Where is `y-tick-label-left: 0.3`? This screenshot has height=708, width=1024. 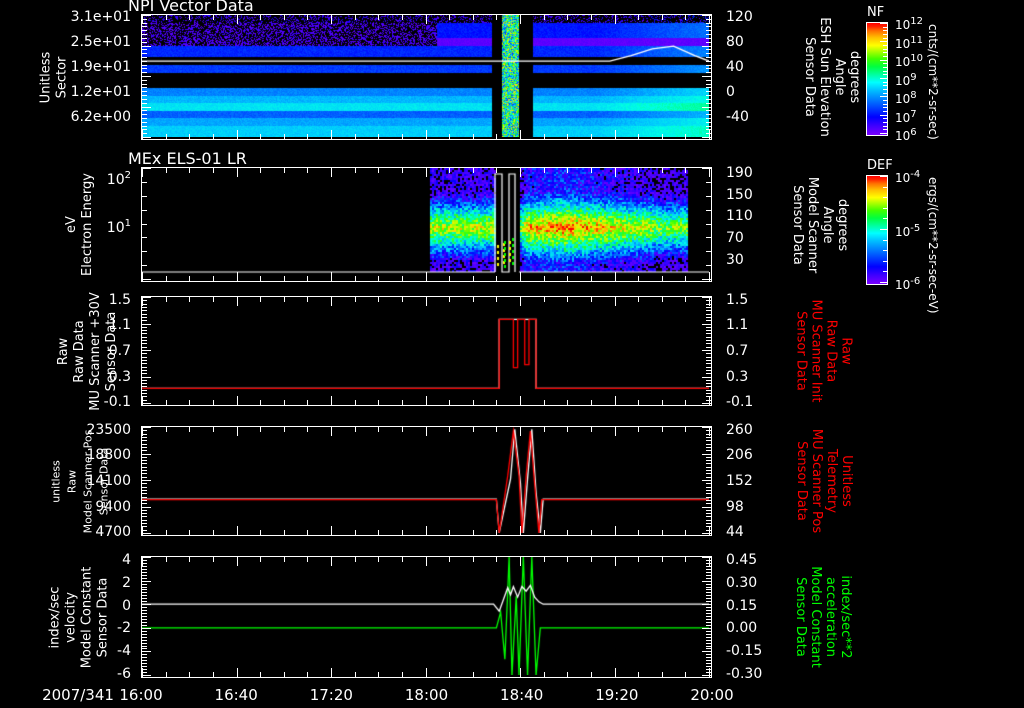
y-tick-label-left: 0.3 is located at coordinates (119, 376).